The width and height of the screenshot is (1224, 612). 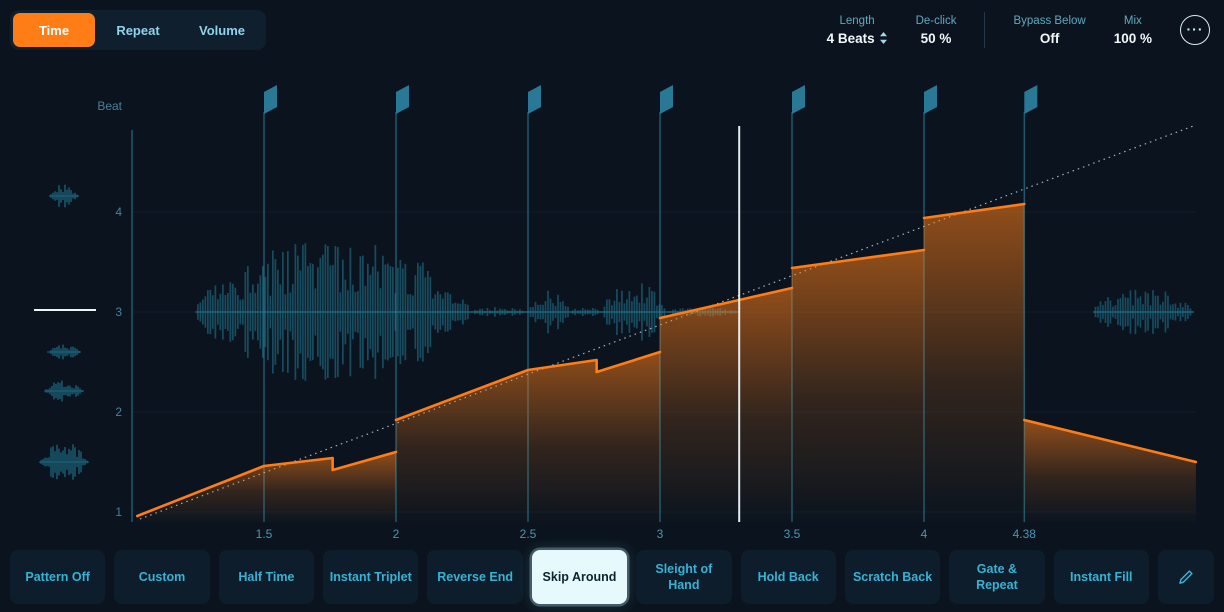 I want to click on preset-skip-around: Skip Around, so click(x=579, y=577).